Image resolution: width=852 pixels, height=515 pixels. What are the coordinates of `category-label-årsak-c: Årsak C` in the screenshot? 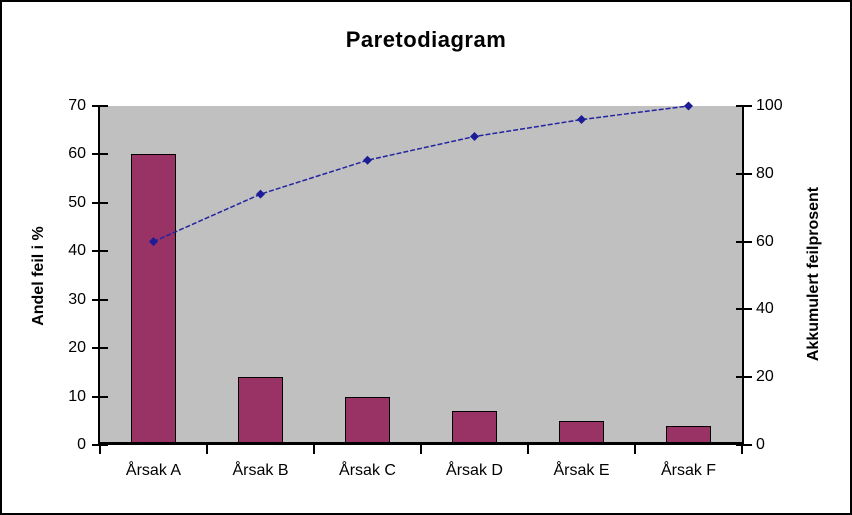 It's located at (367, 470).